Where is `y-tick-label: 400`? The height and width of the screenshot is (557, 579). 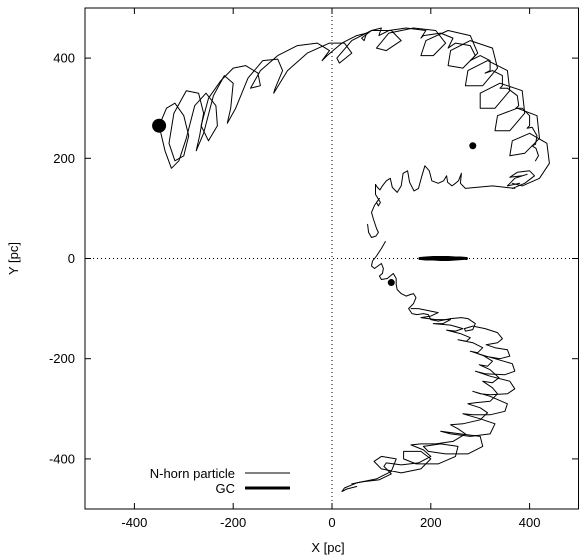
y-tick-label: 400 is located at coordinates (64, 58).